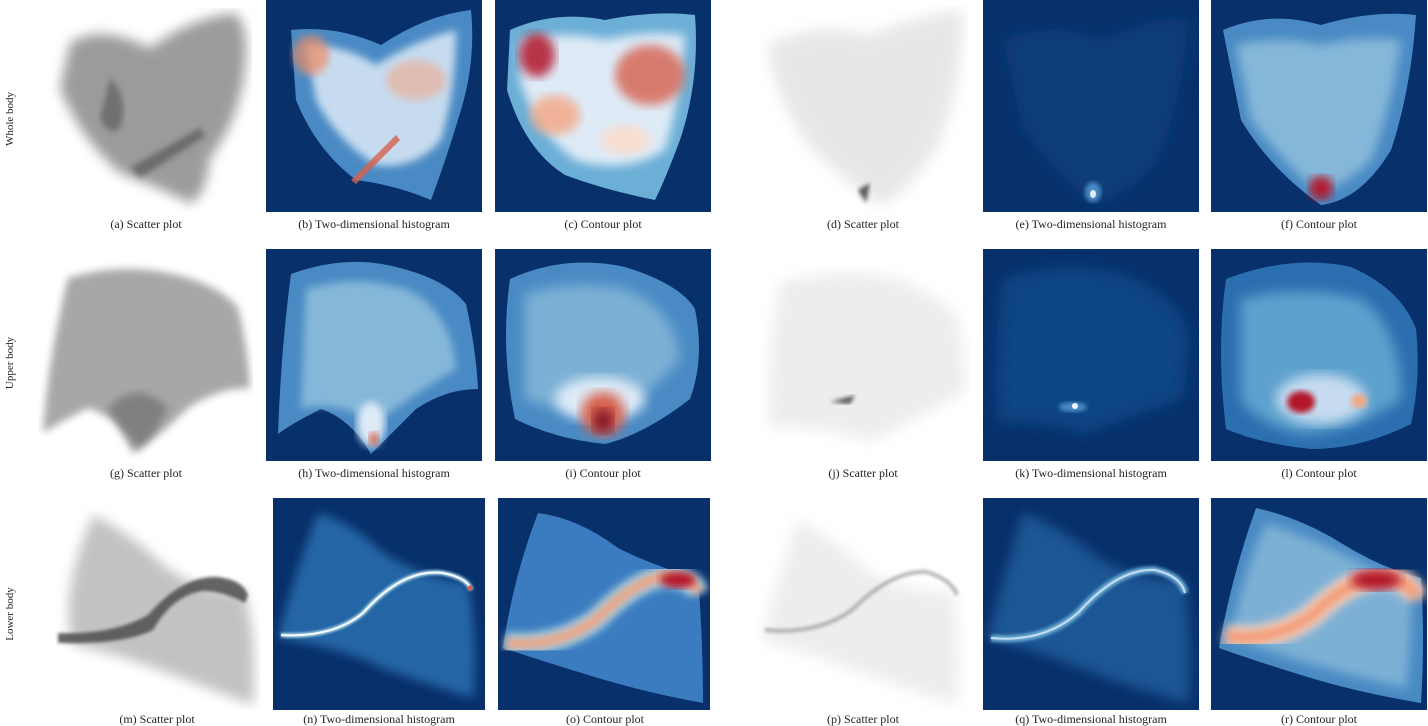 This screenshot has height=726, width=1428. Describe the element at coordinates (1091, 473) in the screenshot. I see `caption-k: (k) Two-dimensional histogram` at that location.